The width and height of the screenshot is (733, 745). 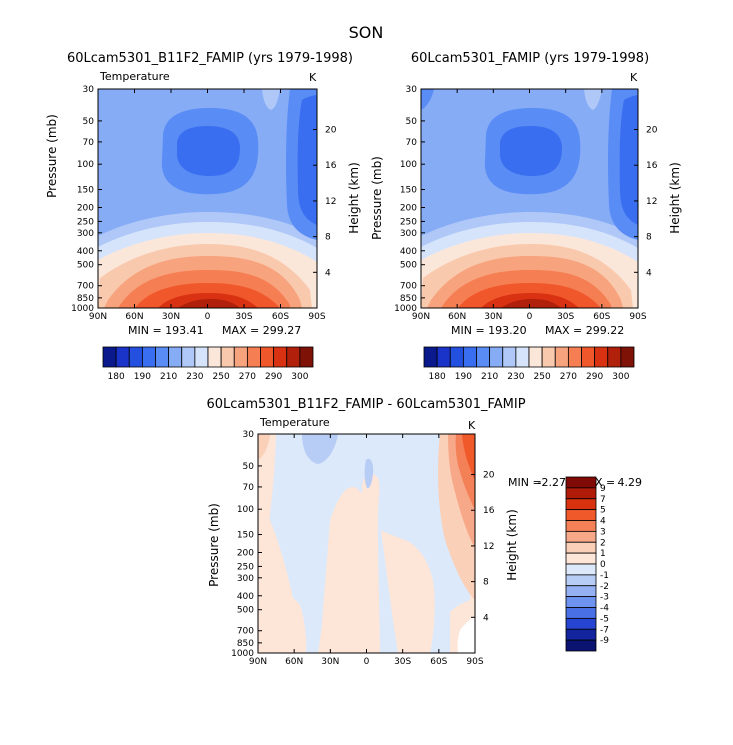 What do you see at coordinates (245, 579) in the screenshot?
I see `panel-3-ytick-label: 300` at bounding box center [245, 579].